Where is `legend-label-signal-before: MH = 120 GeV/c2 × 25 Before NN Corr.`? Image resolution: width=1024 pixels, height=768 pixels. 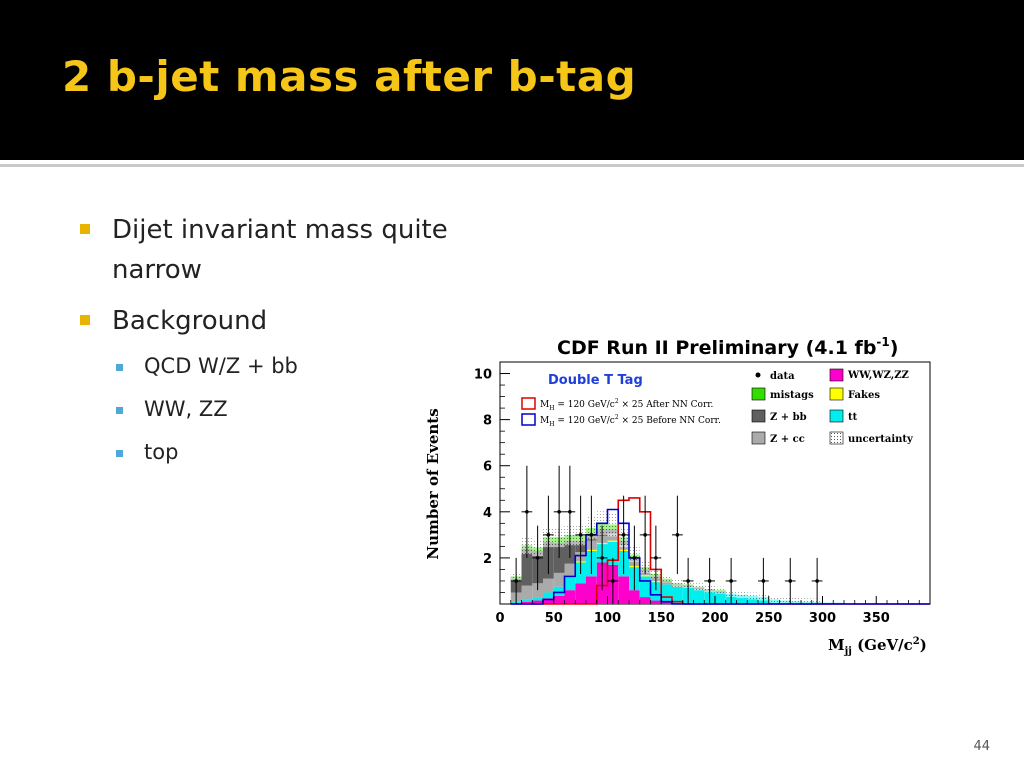
legend-label-signal-before: MH = 120 GeV/c2 × 25 Before NN Corr. is located at coordinates (630, 421).